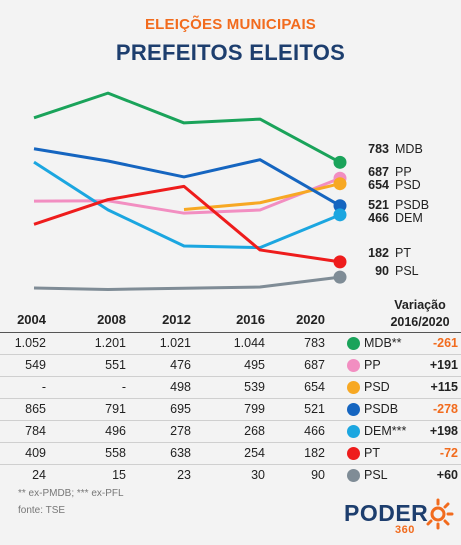 This screenshot has width=461, height=545. Describe the element at coordinates (115, 431) in the screenshot. I see `table-cell: 496` at that location.